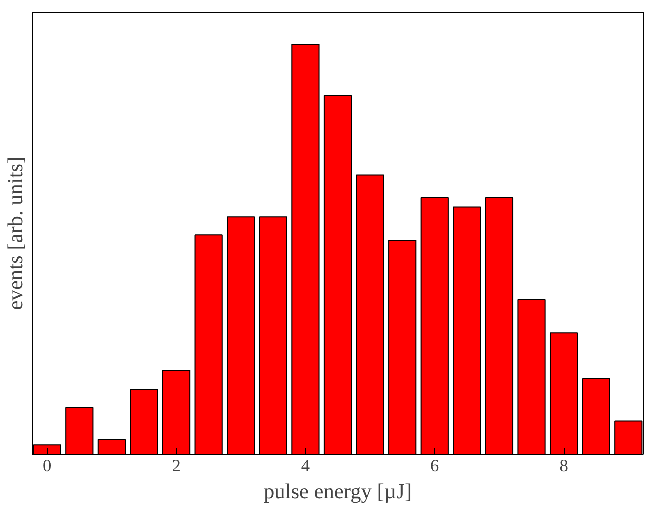 The height and width of the screenshot is (506, 645). I want to click on x-tick-label: 4, so click(305, 466).